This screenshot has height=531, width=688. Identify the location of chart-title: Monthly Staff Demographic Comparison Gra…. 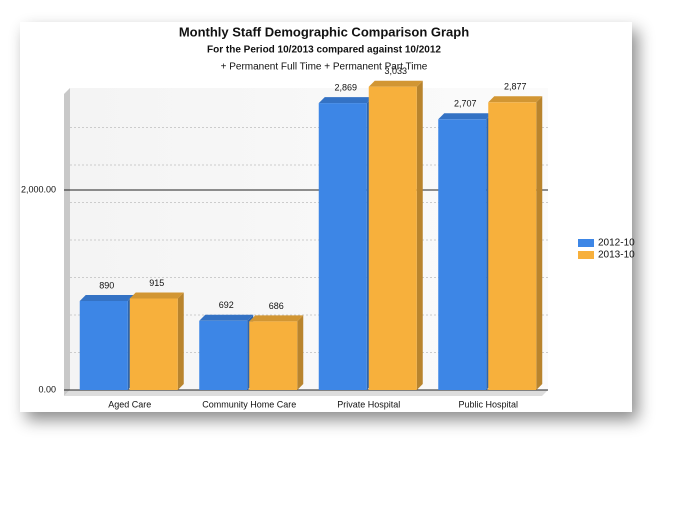
(324, 31).